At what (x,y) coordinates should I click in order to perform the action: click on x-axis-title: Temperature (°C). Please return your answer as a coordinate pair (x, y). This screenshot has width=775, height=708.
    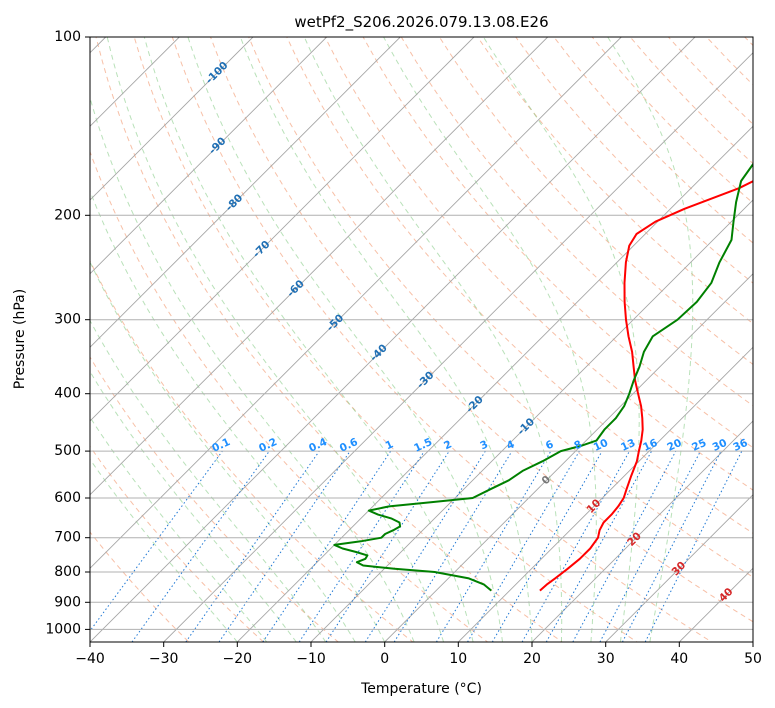
    Looking at the image, I should click on (421, 689).